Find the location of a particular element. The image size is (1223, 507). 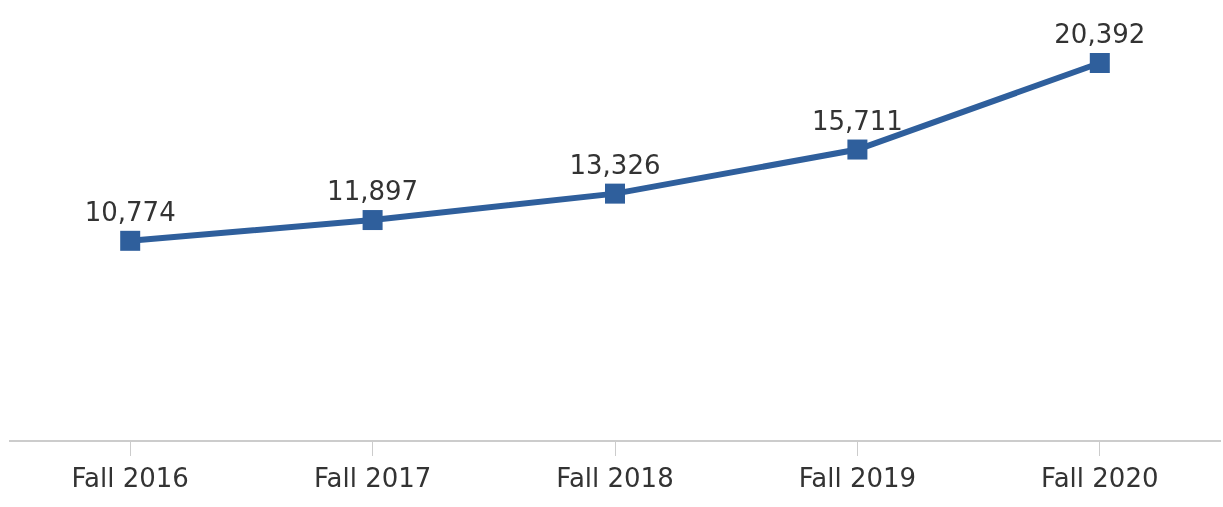

x-tick-label: Fall 2018 is located at coordinates (615, 478).